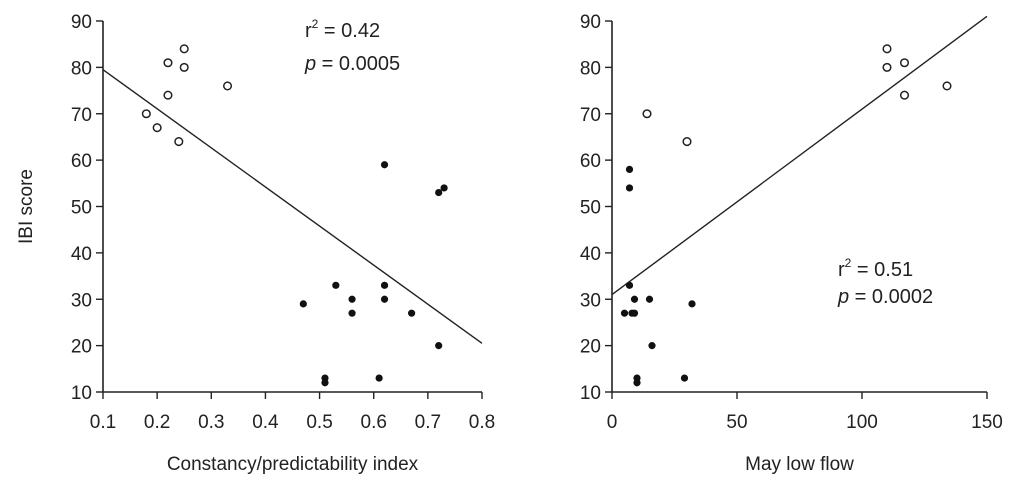 The width and height of the screenshot is (1010, 485). I want to click on x-tick-label: 0.1, so click(103, 422).